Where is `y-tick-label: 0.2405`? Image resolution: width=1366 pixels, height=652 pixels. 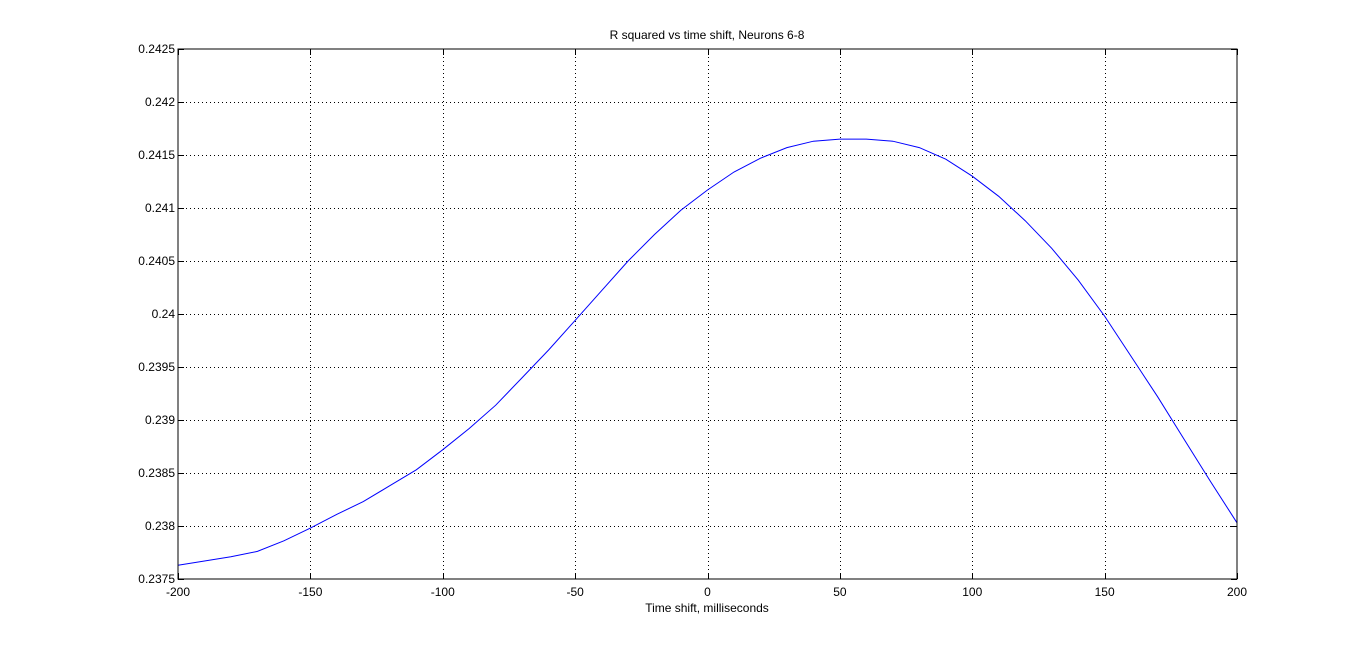
y-tick-label: 0.2405 is located at coordinates (156, 261).